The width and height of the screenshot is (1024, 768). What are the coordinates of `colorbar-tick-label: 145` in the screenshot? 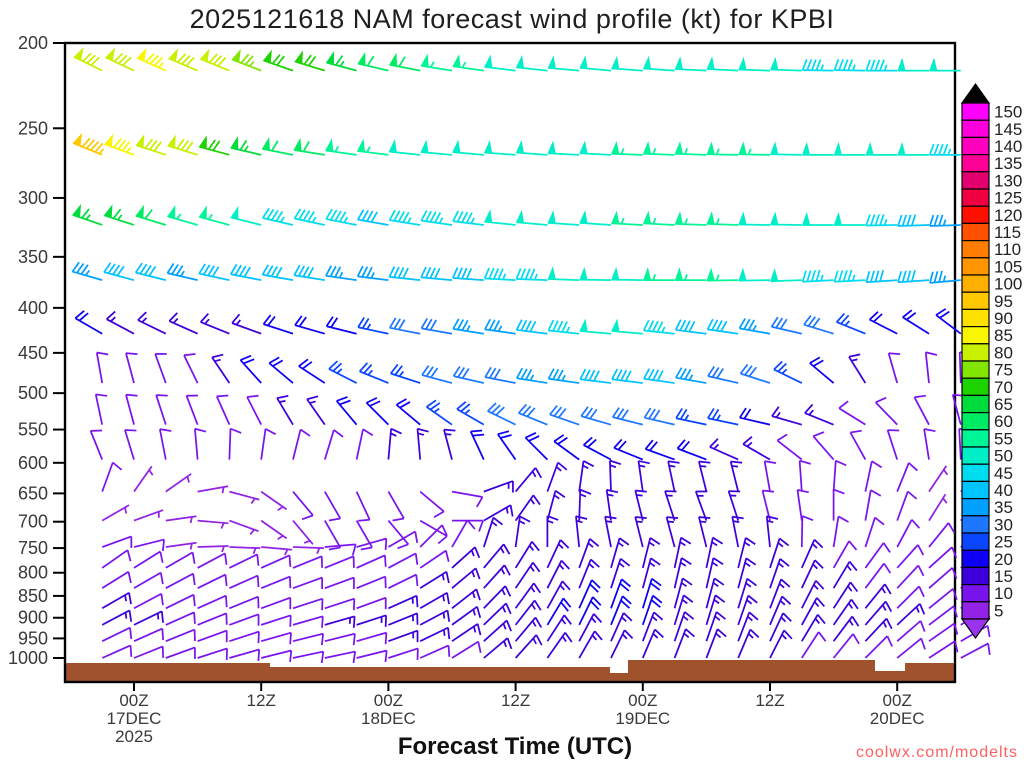 It's located at (1008, 129).